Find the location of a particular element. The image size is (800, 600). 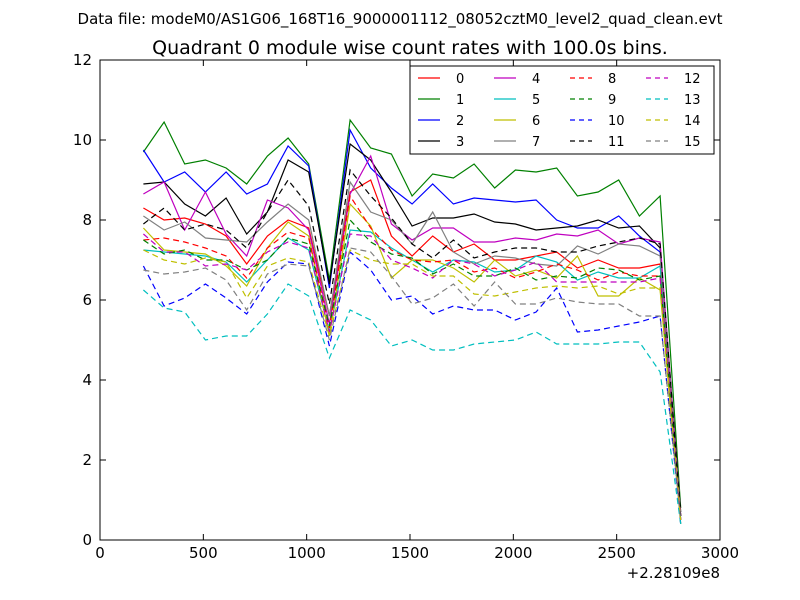

y-tick-label: 8 is located at coordinates (87, 220).